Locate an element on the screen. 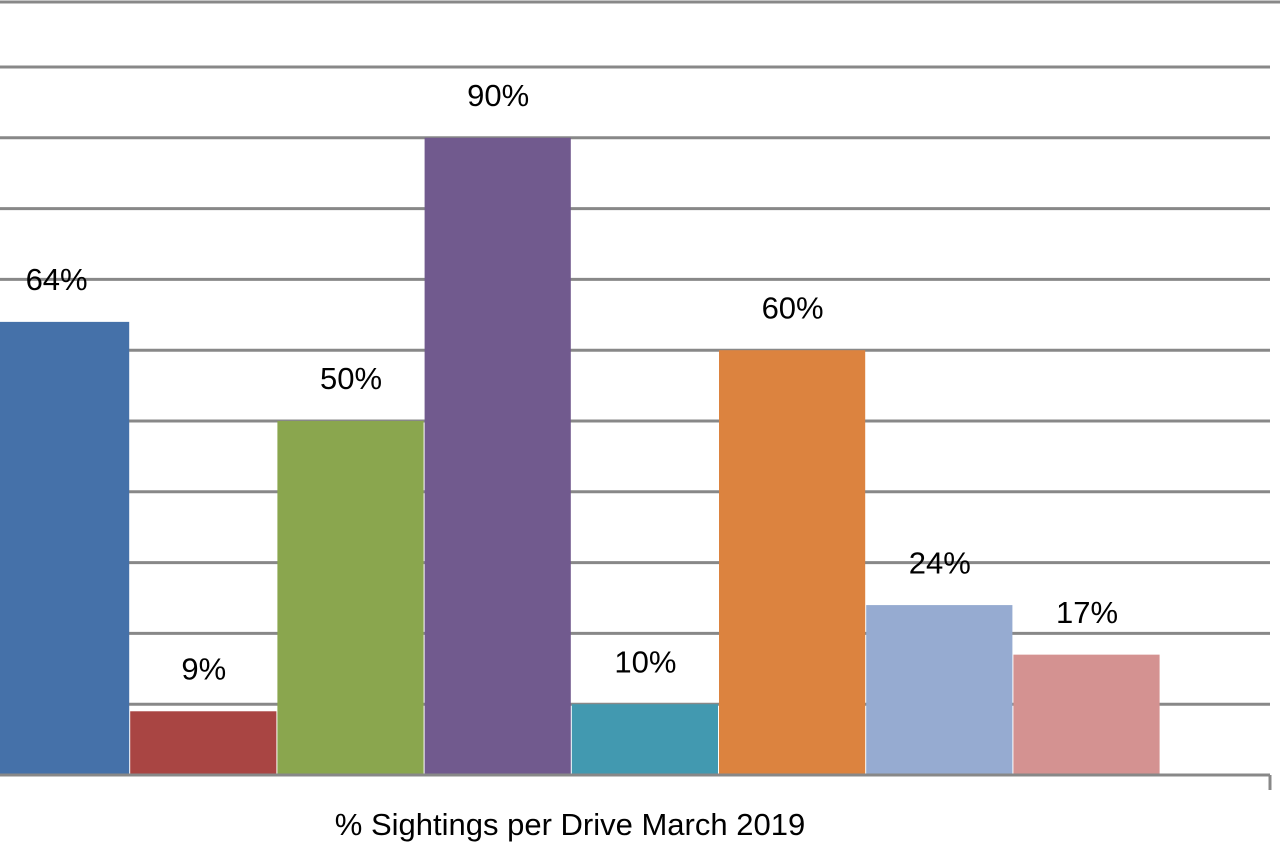  x-axis-label: % Sightings per Drive March 2019 is located at coordinates (570, 824).